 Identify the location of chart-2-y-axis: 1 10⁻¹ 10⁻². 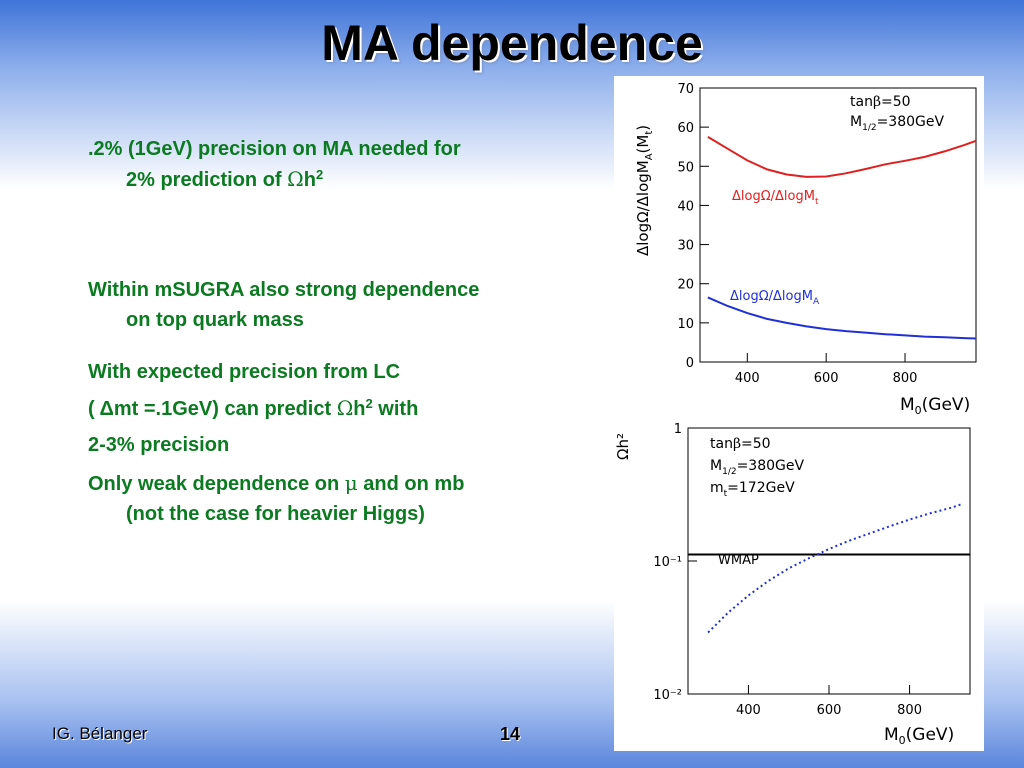
(675, 562).